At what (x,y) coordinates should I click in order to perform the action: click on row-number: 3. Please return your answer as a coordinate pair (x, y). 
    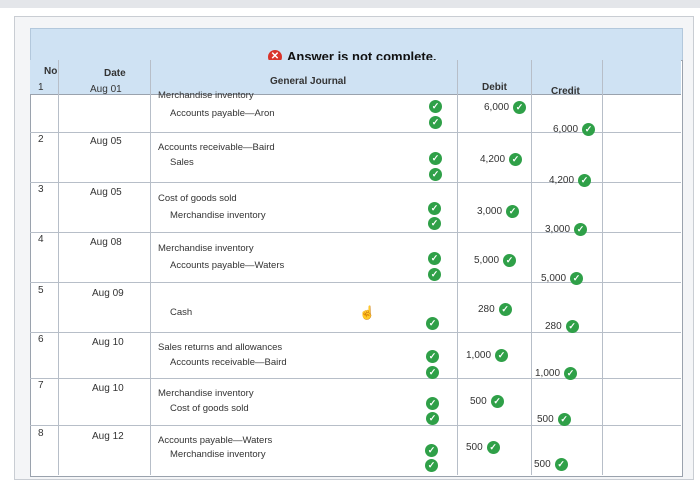
    Looking at the image, I should click on (41, 189).